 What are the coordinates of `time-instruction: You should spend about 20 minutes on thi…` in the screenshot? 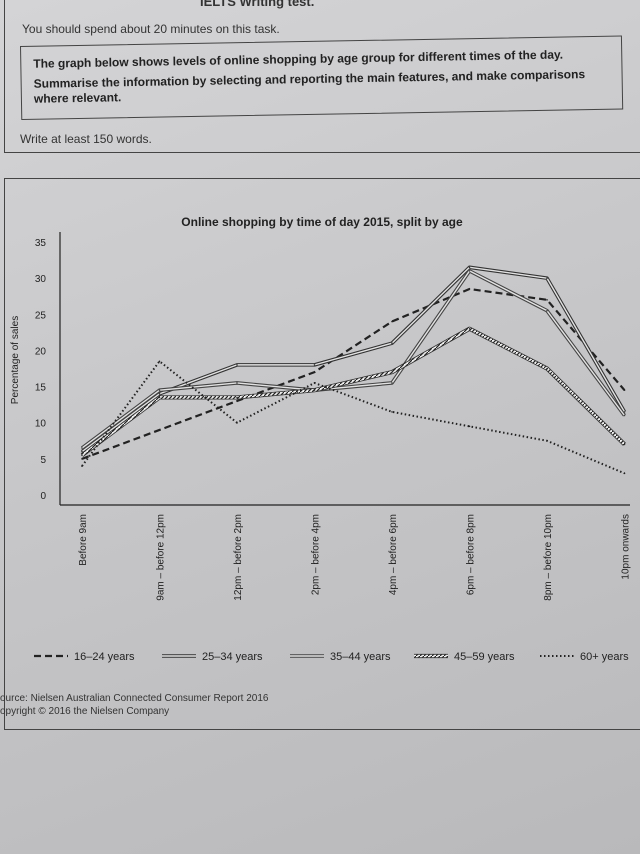 It's located at (151, 29).